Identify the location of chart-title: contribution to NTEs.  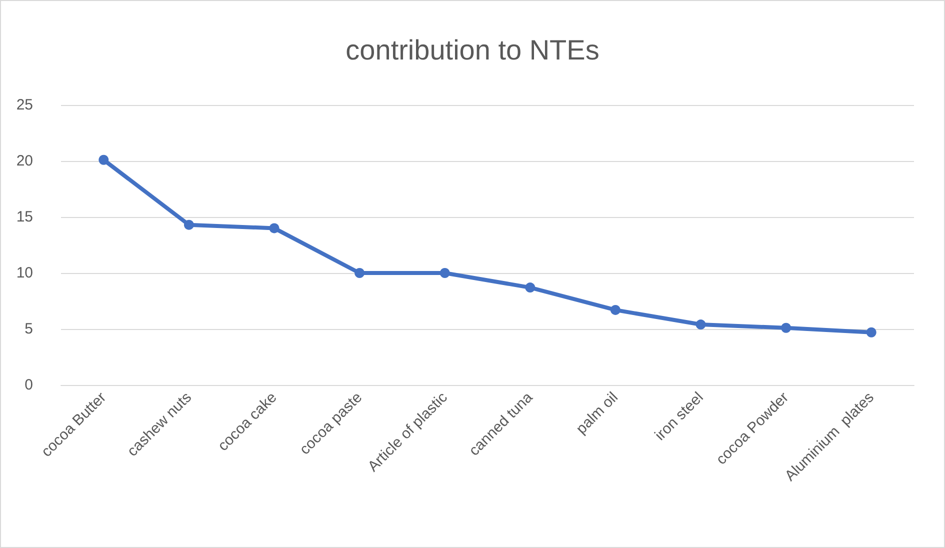
(473, 50).